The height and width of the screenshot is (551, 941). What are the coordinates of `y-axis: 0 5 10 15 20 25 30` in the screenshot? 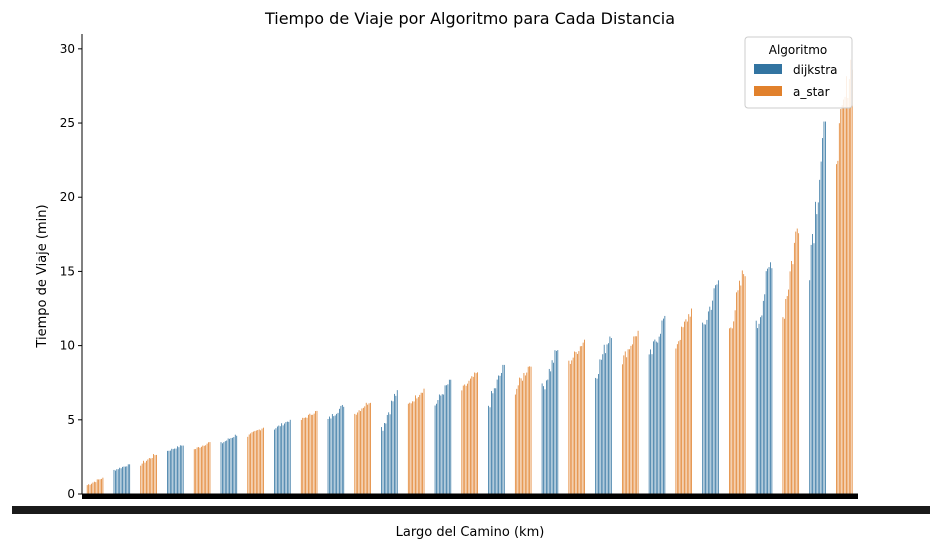 It's located at (71, 267).